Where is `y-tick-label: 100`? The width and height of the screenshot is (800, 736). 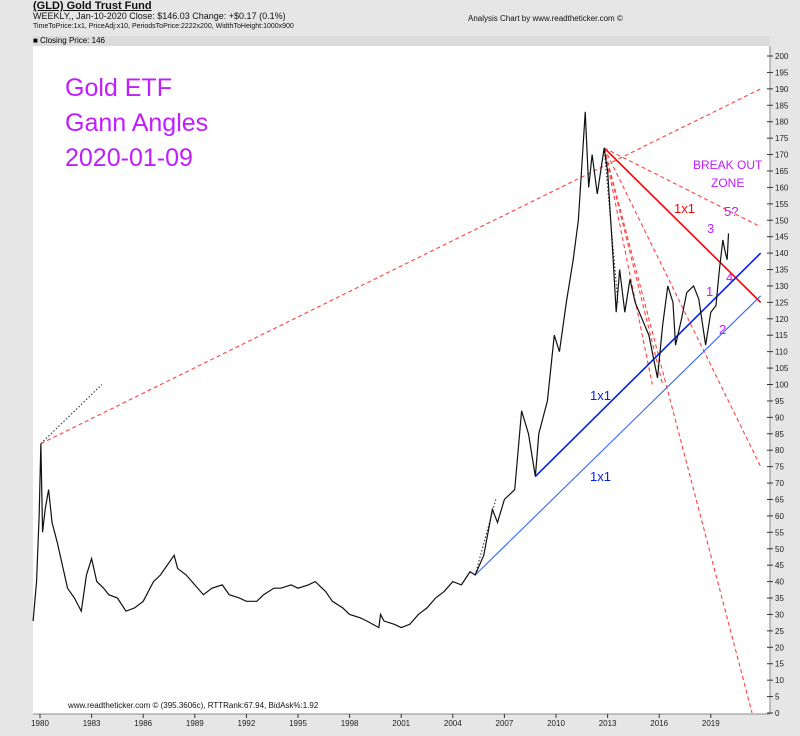
y-tick-label: 100 is located at coordinates (782, 385).